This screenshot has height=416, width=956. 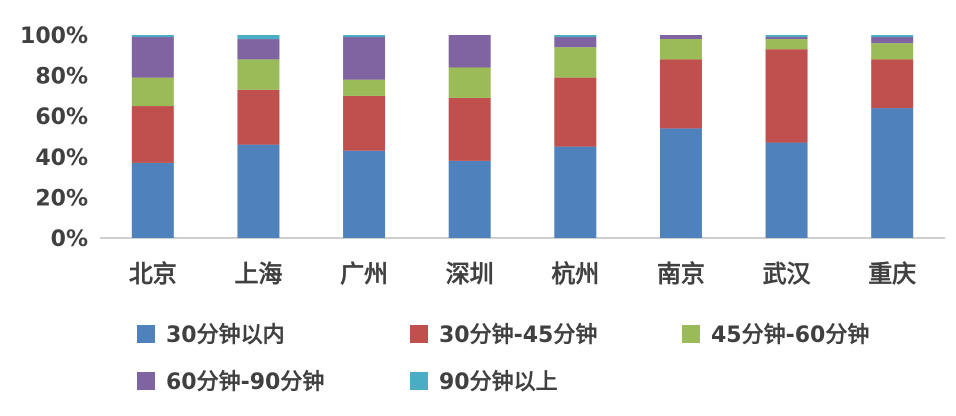 What do you see at coordinates (575, 274) in the screenshot?
I see `category-label: 杭州` at bounding box center [575, 274].